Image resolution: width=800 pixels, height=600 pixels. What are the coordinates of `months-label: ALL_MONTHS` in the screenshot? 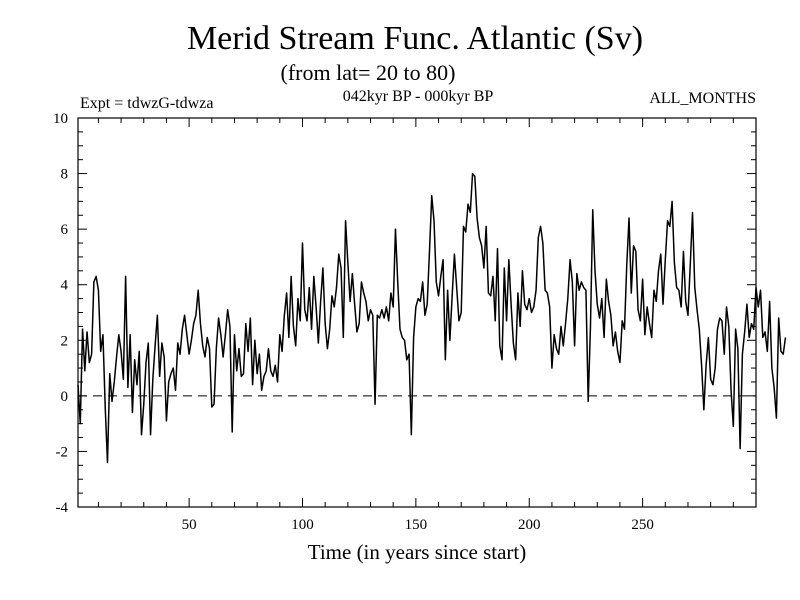 It's located at (702, 98).